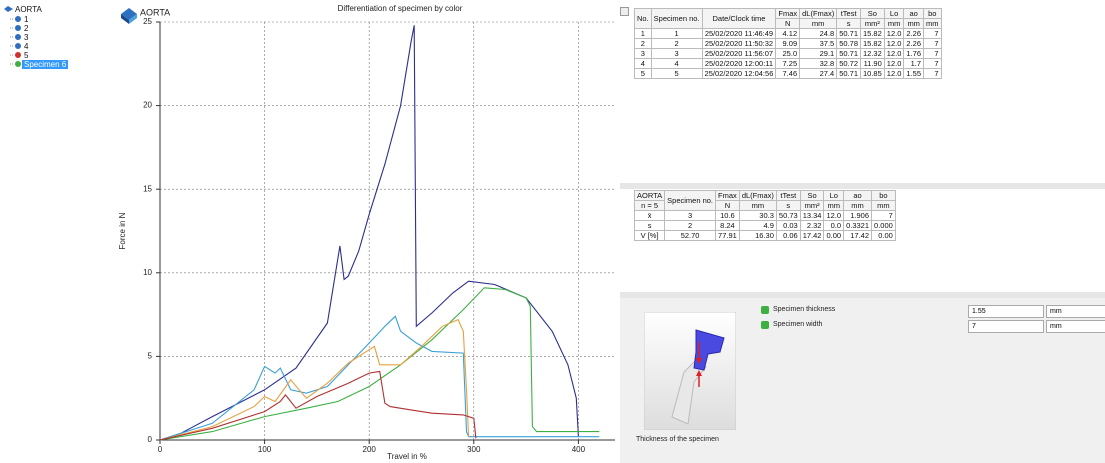 The width and height of the screenshot is (1105, 463). I want to click on x-tick-label: 0, so click(160, 449).